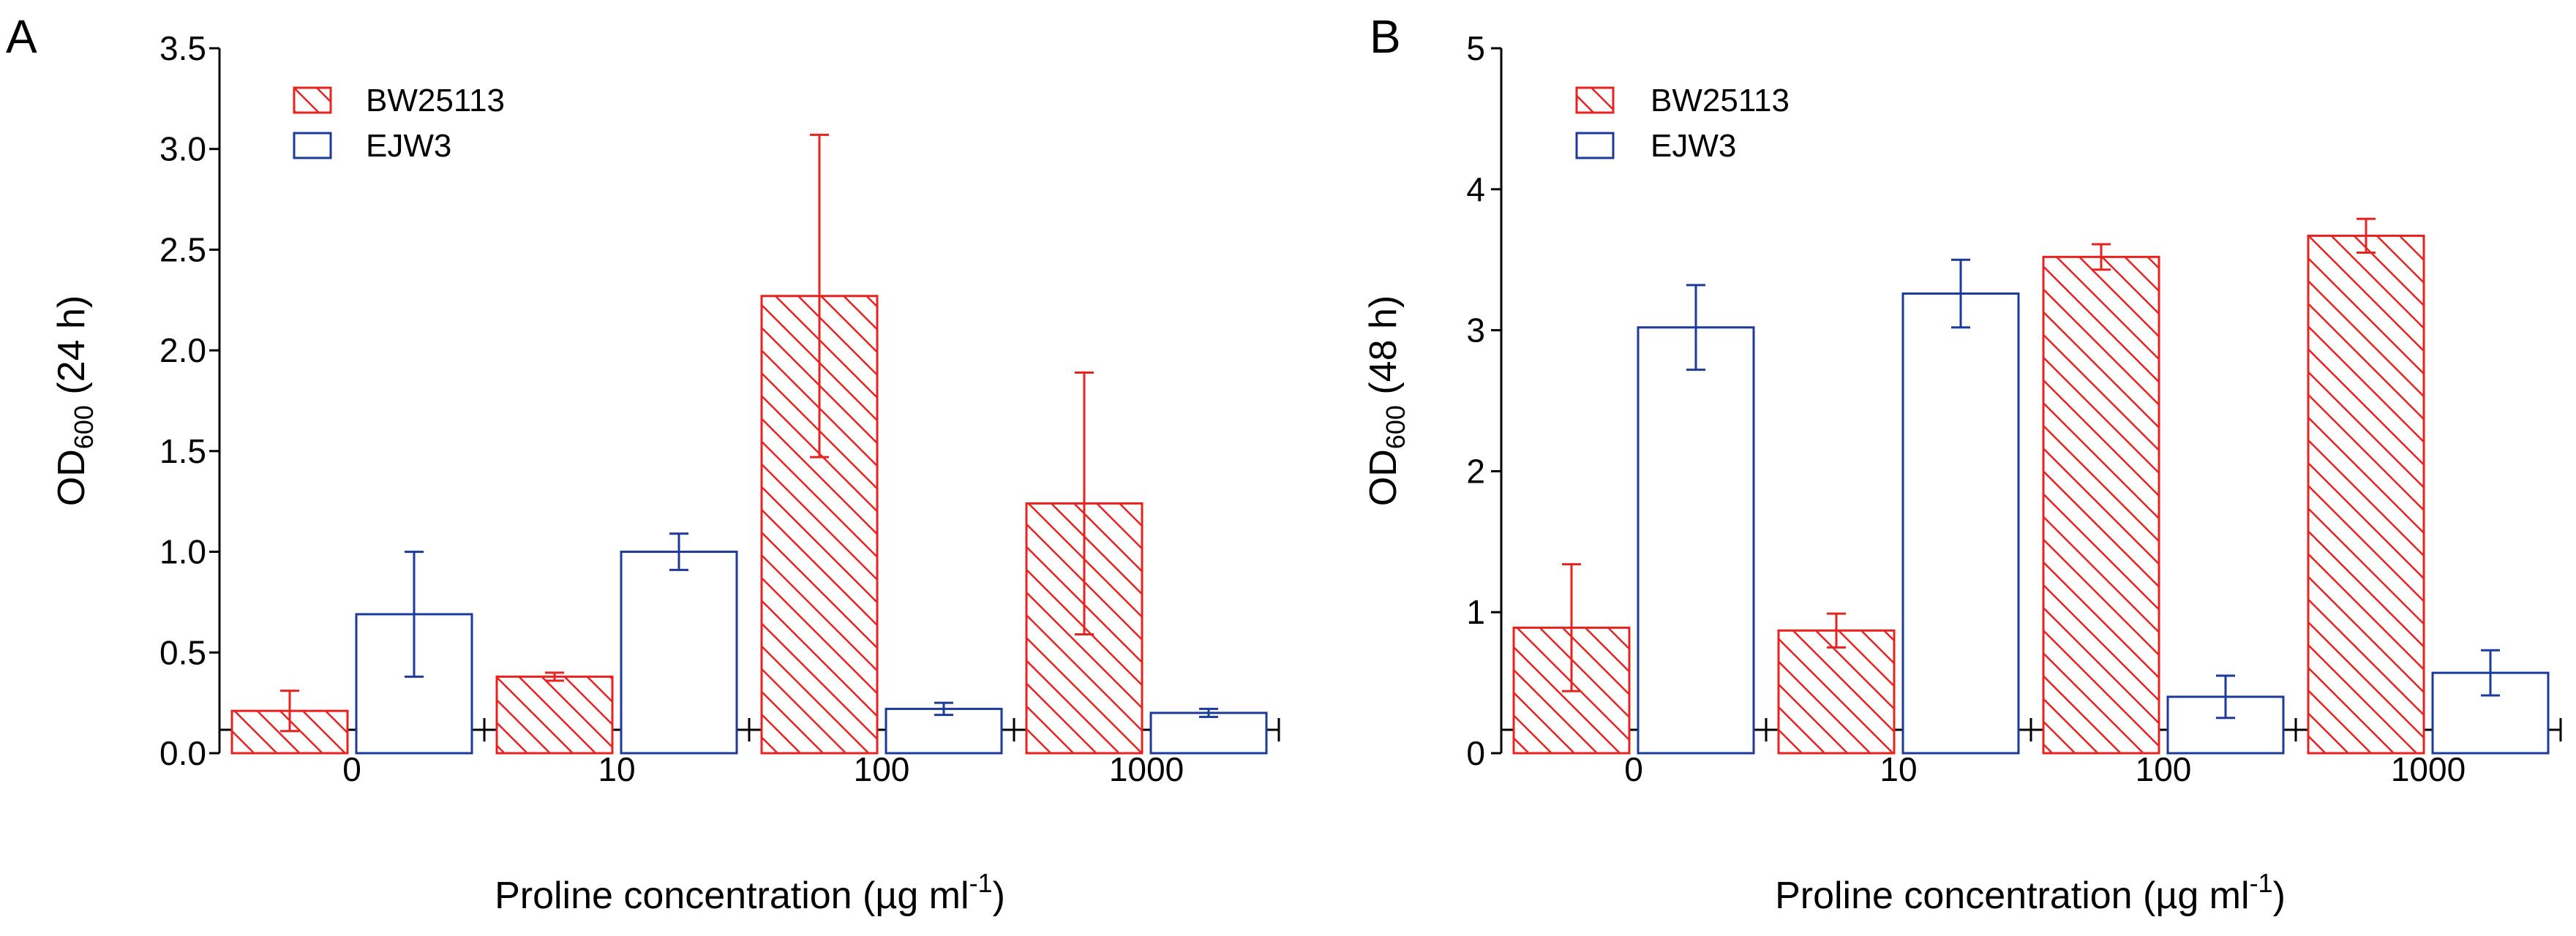  What do you see at coordinates (1476, 189) in the screenshot?
I see `y-tick-label: 4` at bounding box center [1476, 189].